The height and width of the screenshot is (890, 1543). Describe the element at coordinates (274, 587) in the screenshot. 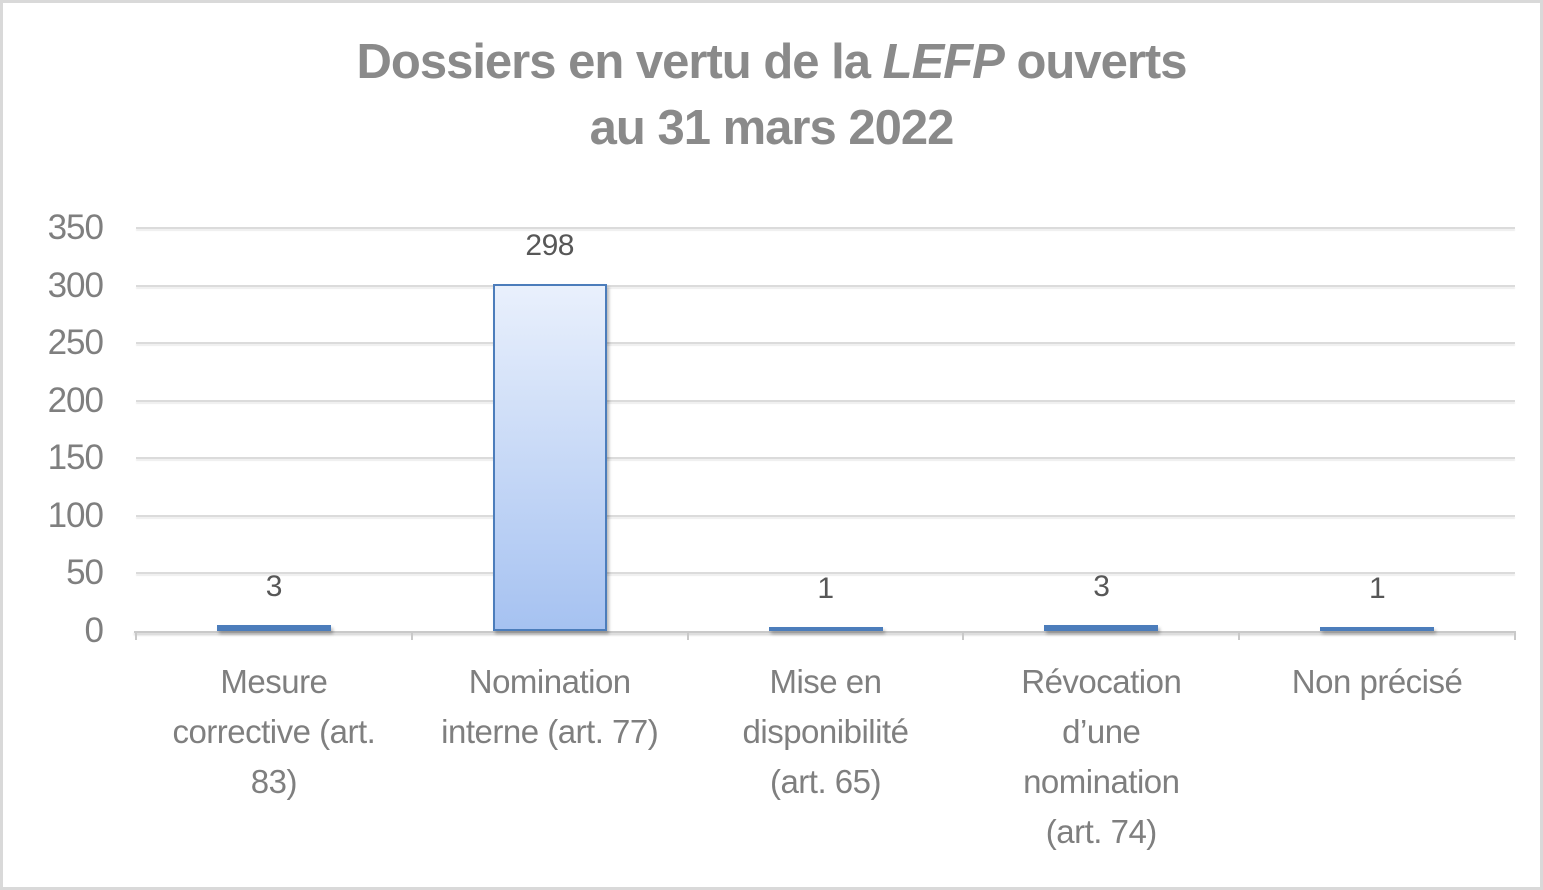

I see `data-label-0: 3` at that location.